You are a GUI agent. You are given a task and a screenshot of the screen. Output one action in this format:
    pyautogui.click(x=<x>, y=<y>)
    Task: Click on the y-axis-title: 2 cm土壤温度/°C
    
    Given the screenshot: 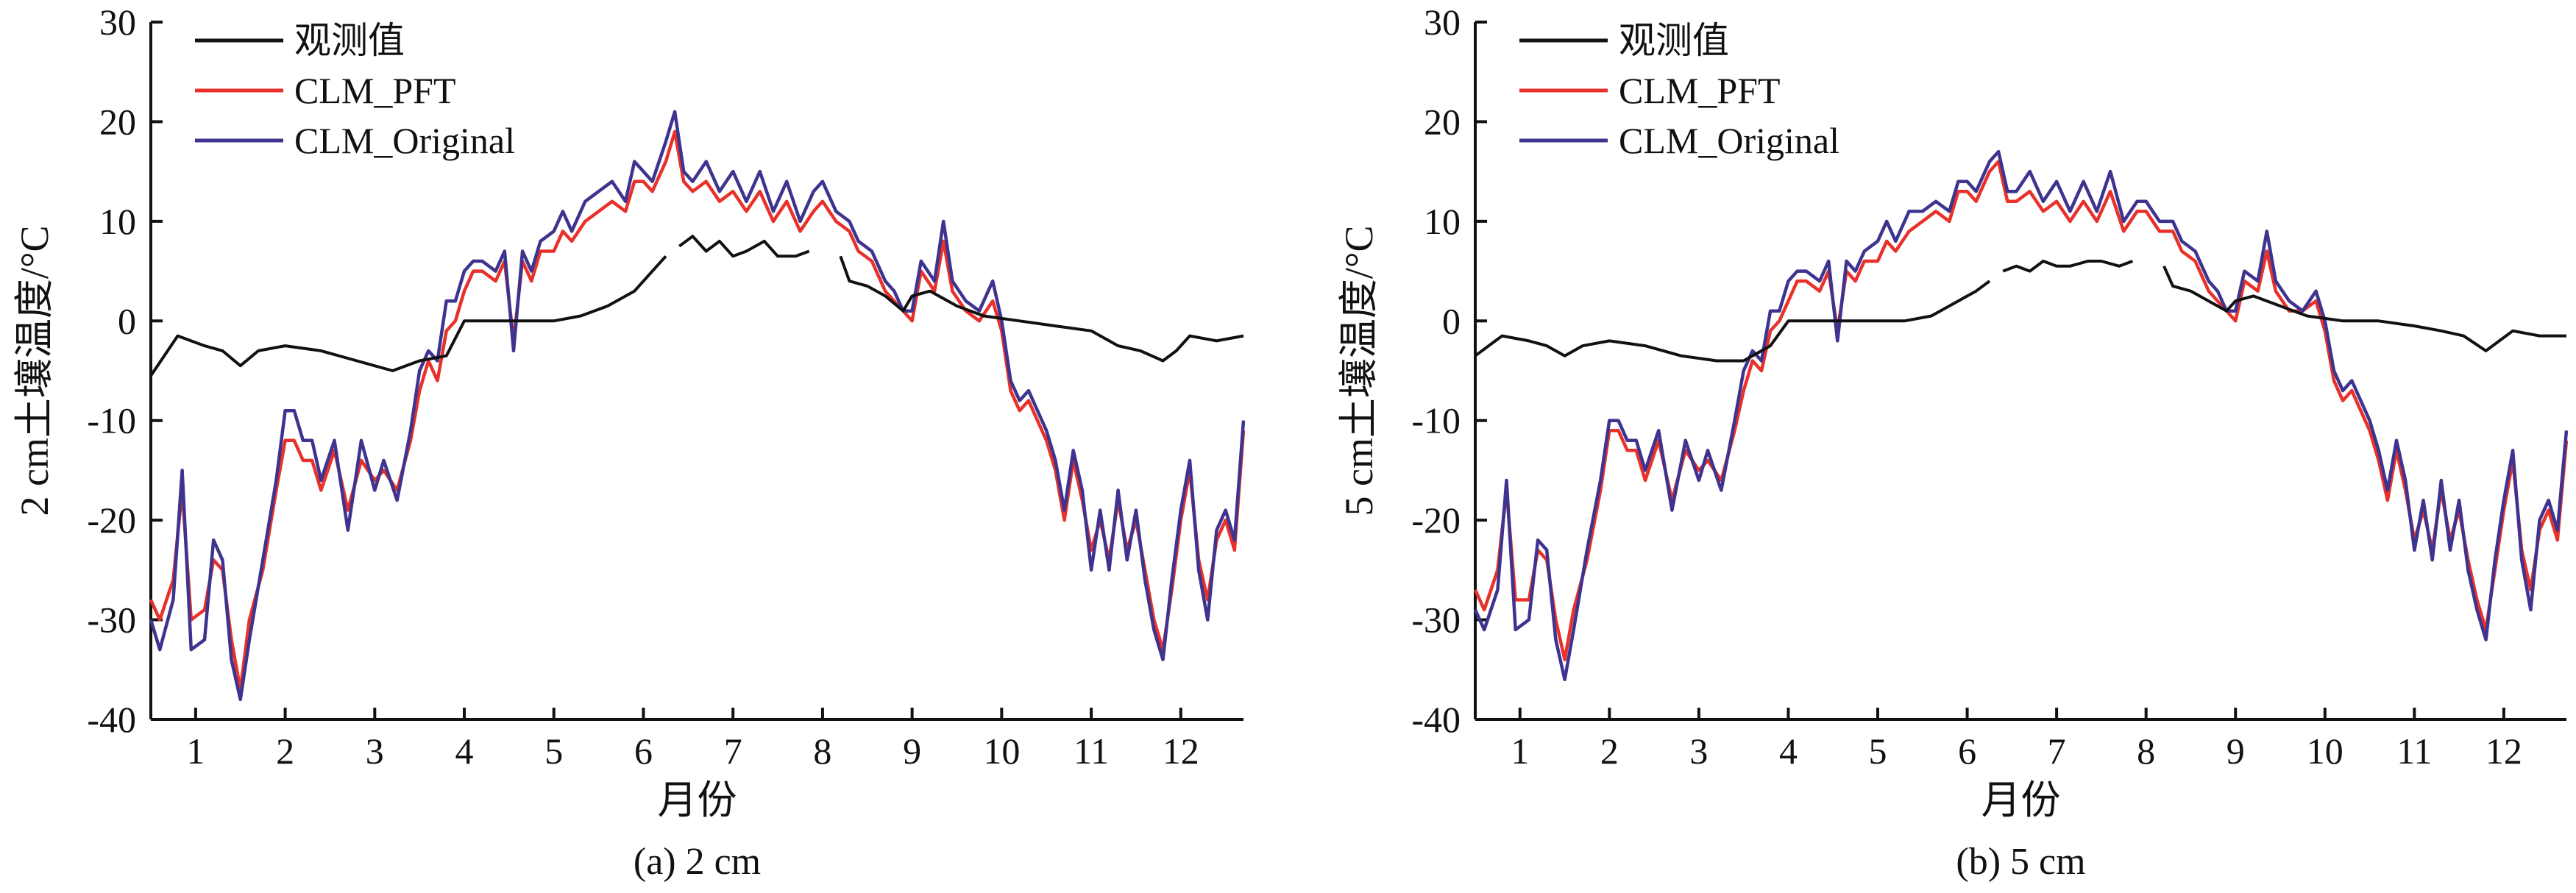 What is the action you would take?
    pyautogui.click(x=35, y=370)
    